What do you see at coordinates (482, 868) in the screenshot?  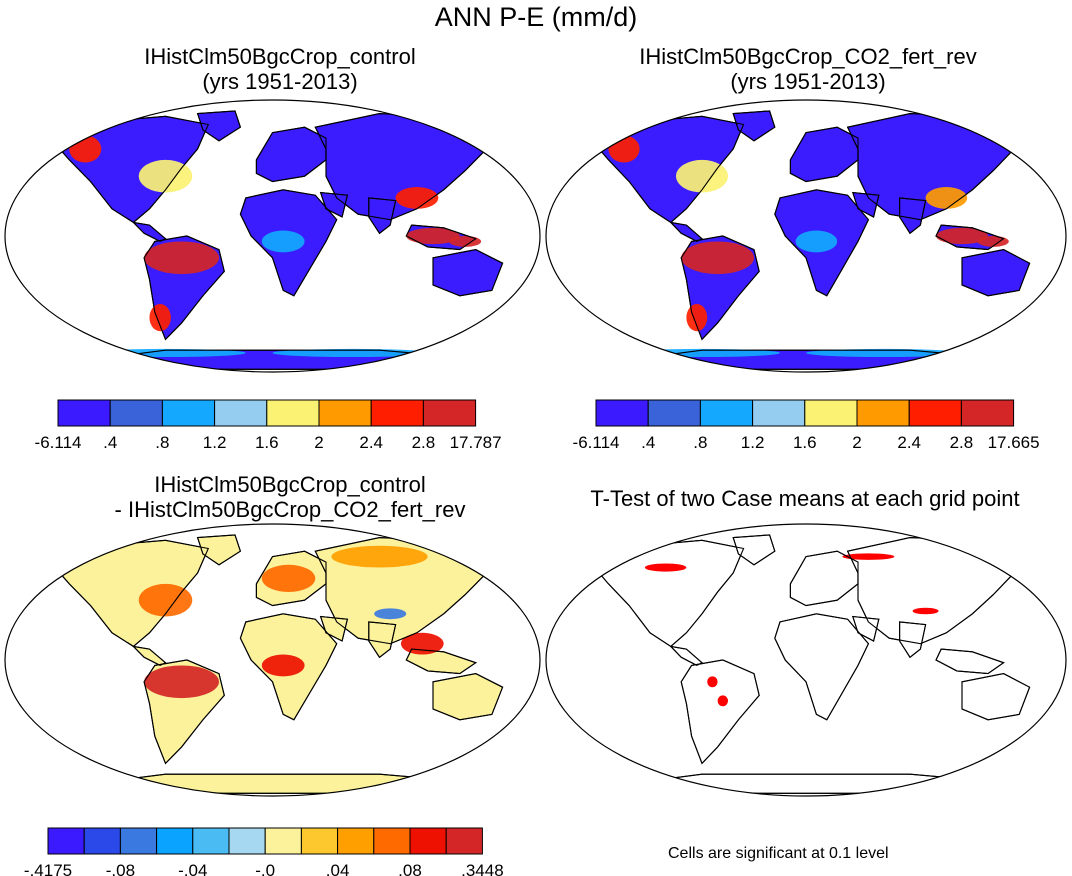 I see `colorbar-tick-label-6: .3448` at bounding box center [482, 868].